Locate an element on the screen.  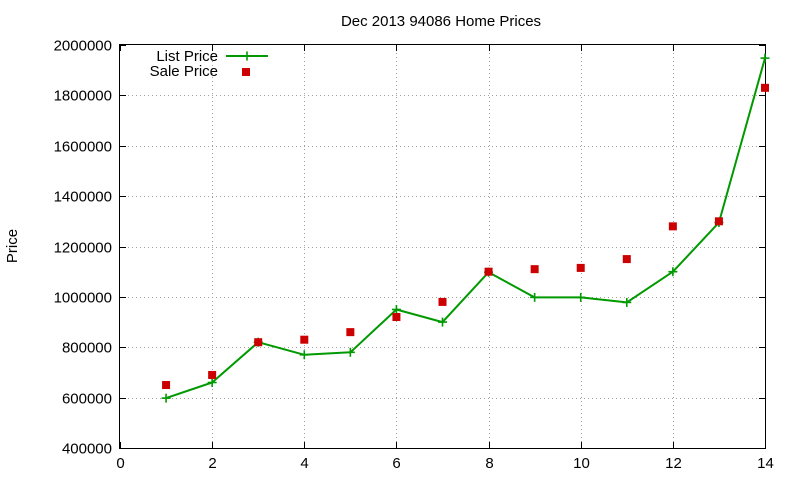
x-tick-label: 0 is located at coordinates (120, 463).